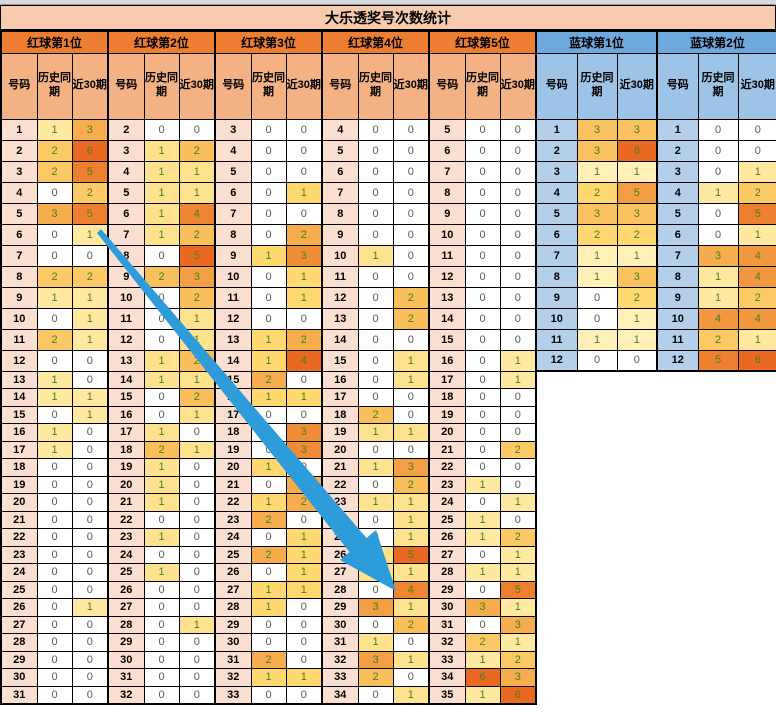 The image size is (776, 715). What do you see at coordinates (19, 607) in the screenshot?
I see `number-cell: 26` at bounding box center [19, 607].